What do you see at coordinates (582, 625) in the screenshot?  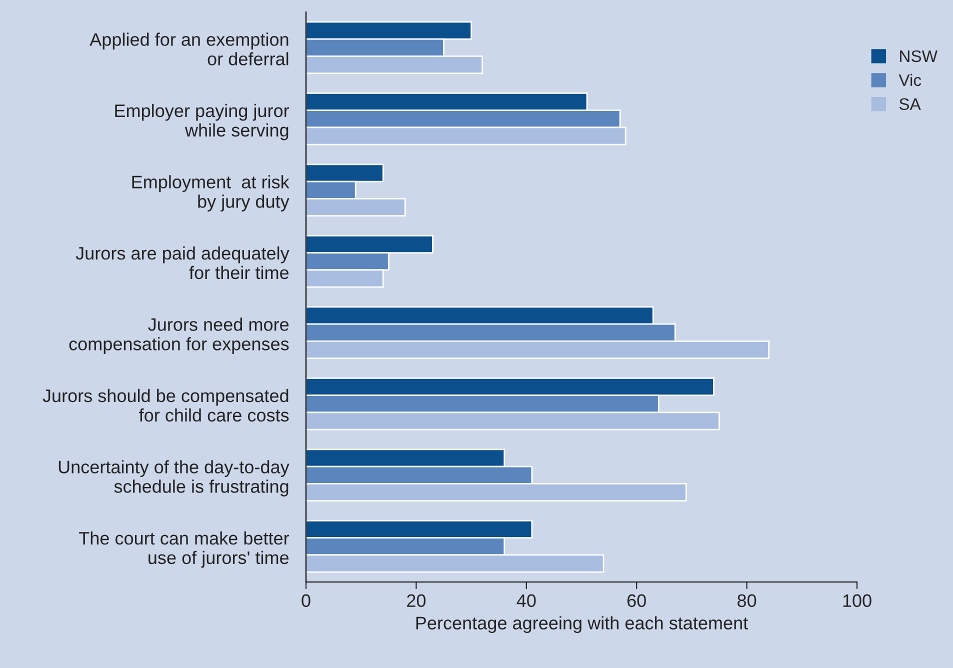 I see `x-axis-title: Percentage agreeing with each statement` at bounding box center [582, 625].